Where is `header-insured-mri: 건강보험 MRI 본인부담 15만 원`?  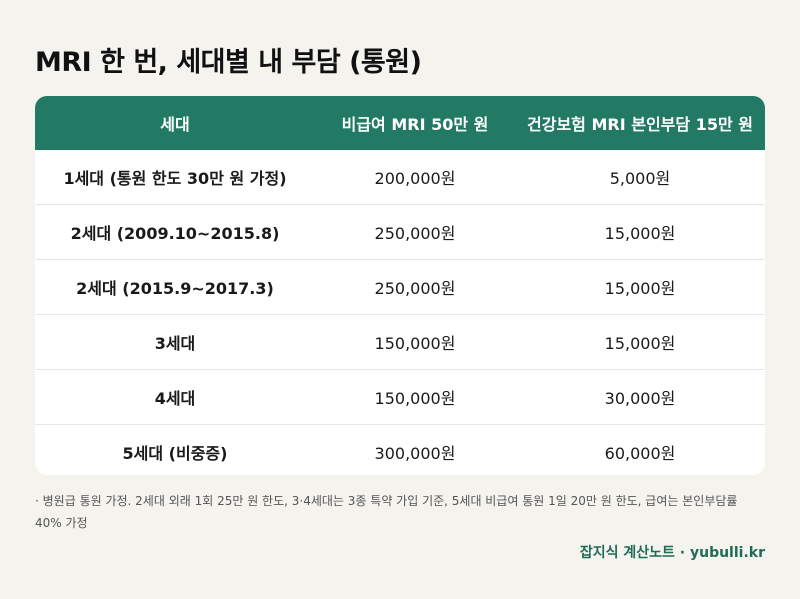
header-insured-mri: 건강보험 MRI 본인부담 15만 원 is located at coordinates (640, 123).